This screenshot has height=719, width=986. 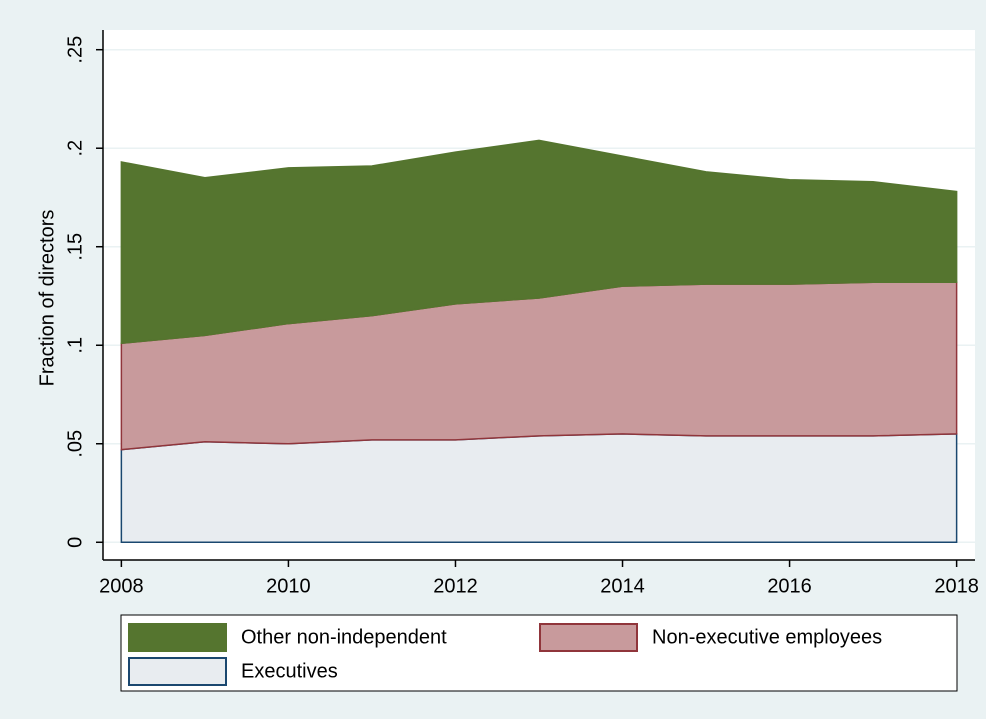 What do you see at coordinates (75, 542) in the screenshot?
I see `y-tick-label: 0` at bounding box center [75, 542].